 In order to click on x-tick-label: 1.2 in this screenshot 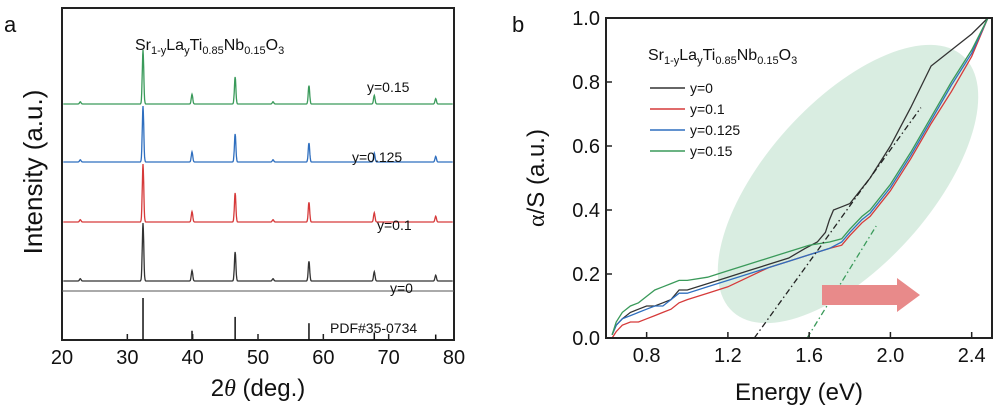, I will do `click(728, 356)`.